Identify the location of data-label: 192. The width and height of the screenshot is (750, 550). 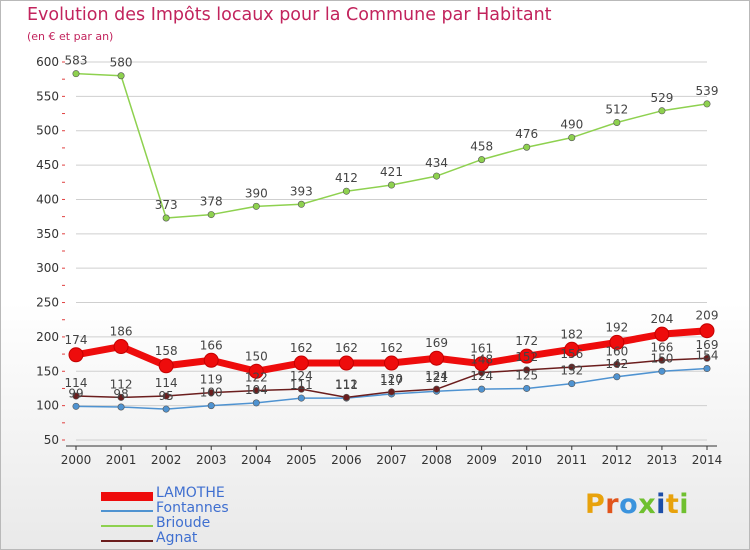
(616, 327).